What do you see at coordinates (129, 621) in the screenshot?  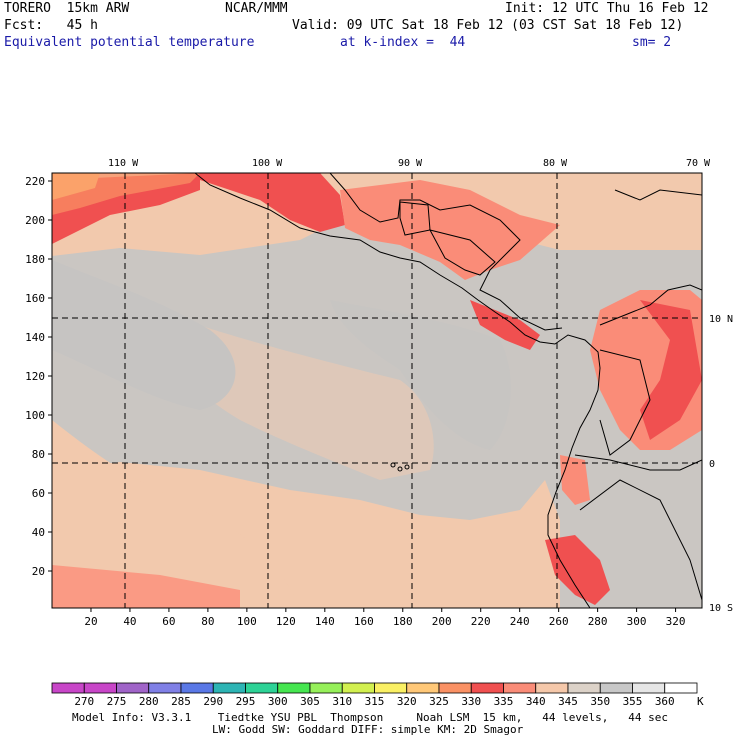 I see `x-tick-label: 40` at bounding box center [129, 621].